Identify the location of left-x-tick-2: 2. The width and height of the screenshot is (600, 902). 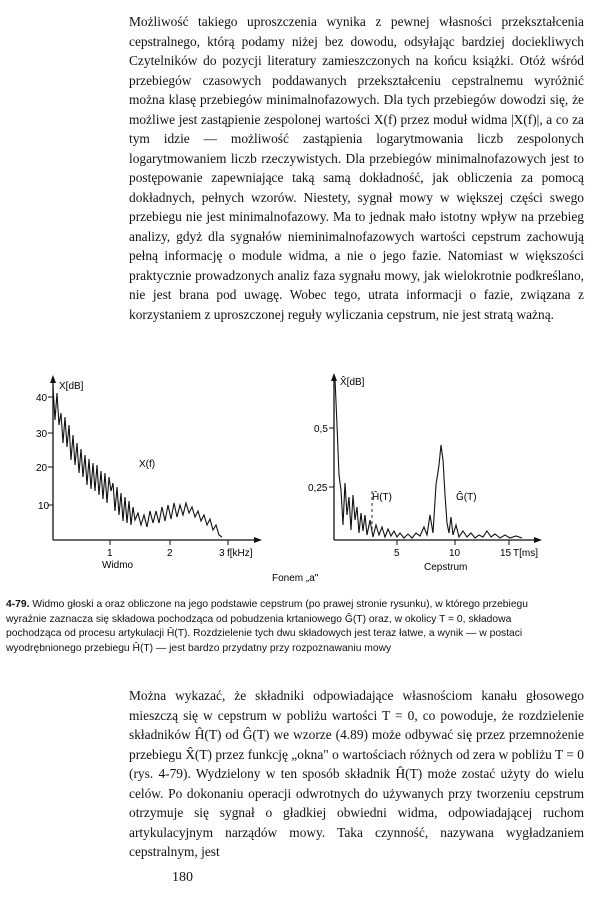
(170, 553).